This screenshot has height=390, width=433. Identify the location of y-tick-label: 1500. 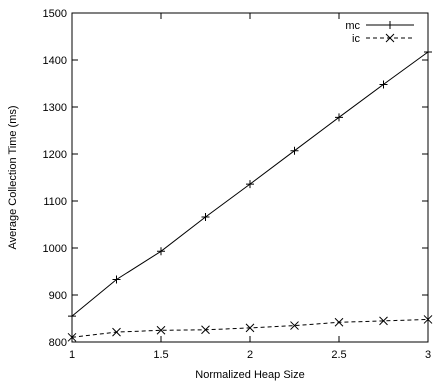
(55, 14).